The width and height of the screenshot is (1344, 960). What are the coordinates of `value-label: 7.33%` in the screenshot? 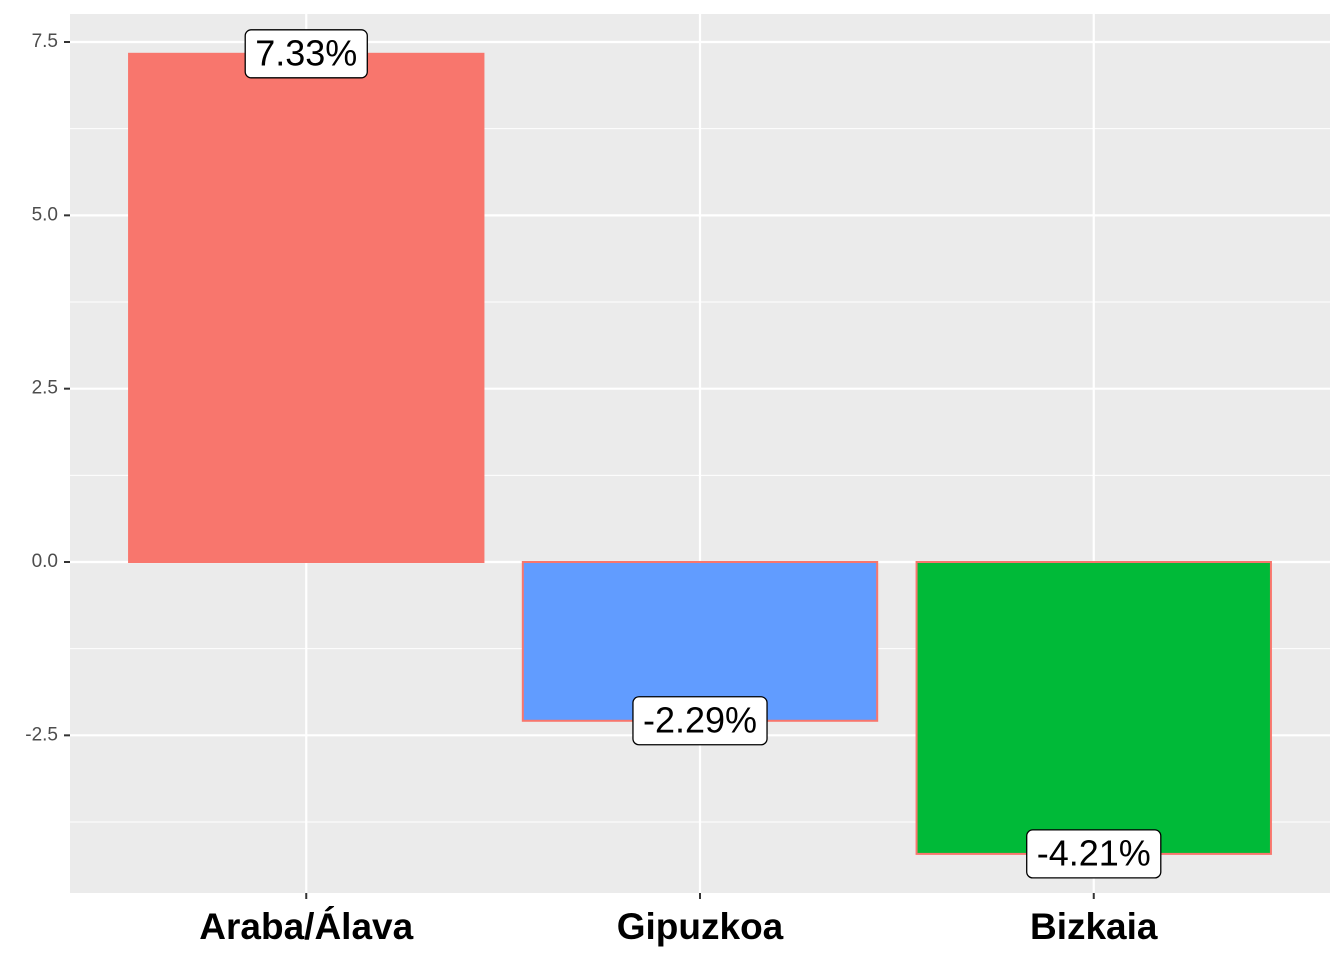 It's located at (306, 52).